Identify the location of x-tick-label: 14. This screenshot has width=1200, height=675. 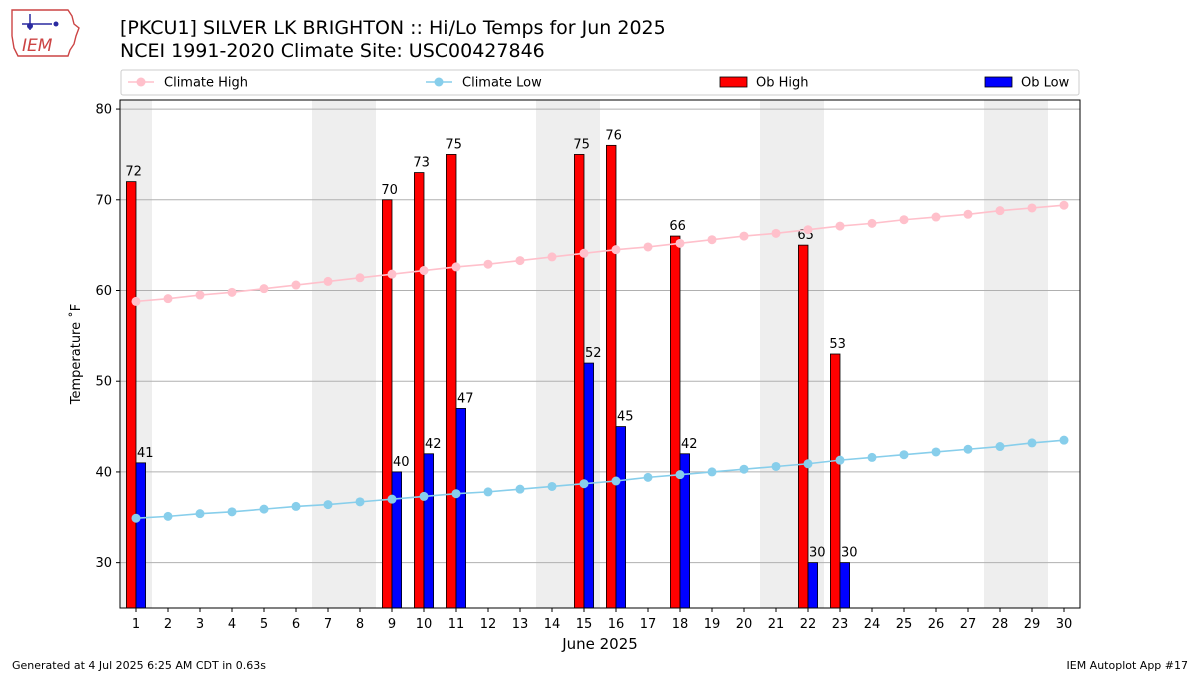
(552, 624).